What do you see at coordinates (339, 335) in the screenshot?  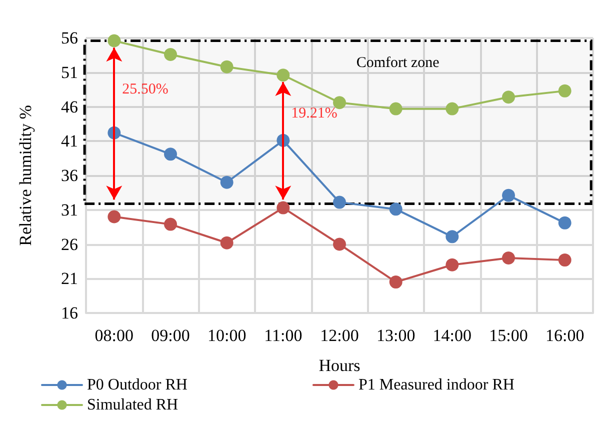 I see `x-tick-label: 12:00` at bounding box center [339, 335].